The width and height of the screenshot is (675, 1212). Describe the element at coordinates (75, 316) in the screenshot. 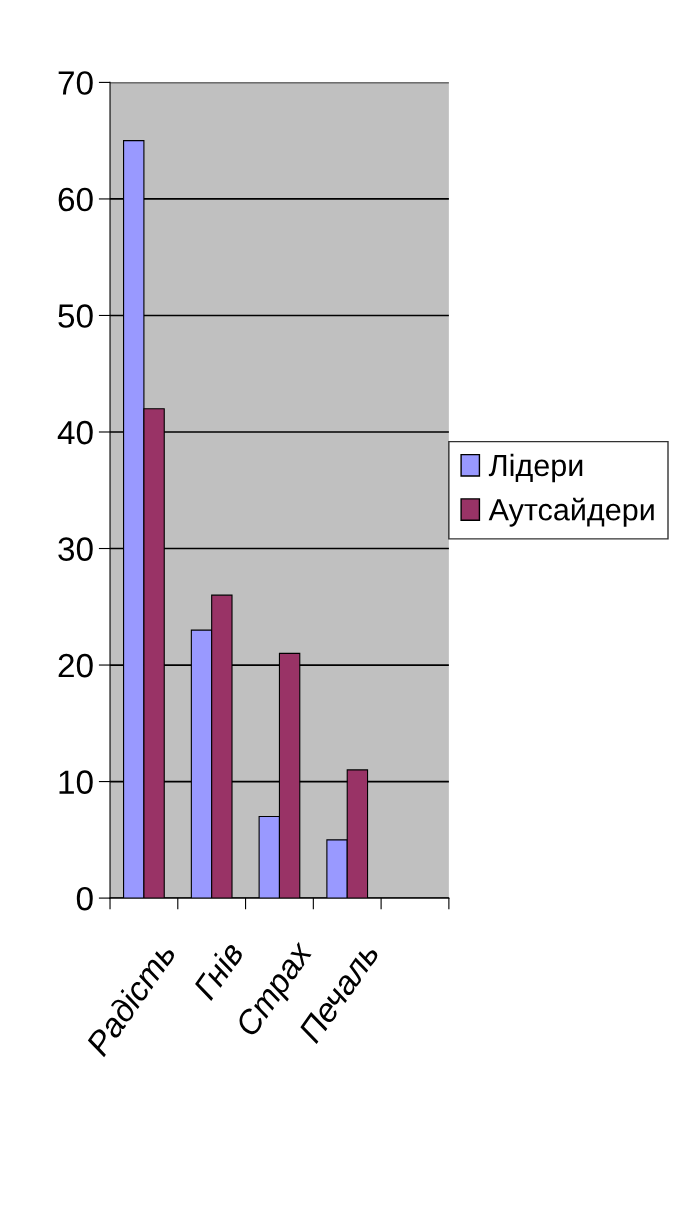

I see `y-tick-label: 50` at that location.